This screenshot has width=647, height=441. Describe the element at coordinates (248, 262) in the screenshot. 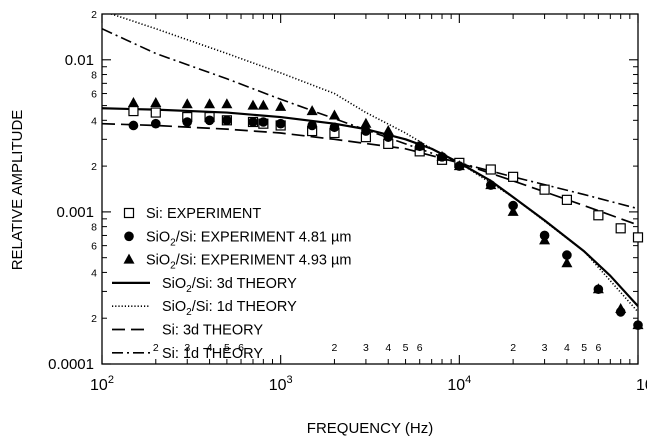

I see `legend-label: SiO2/Si: EXPERIMENT 4.93 µm` at that location.